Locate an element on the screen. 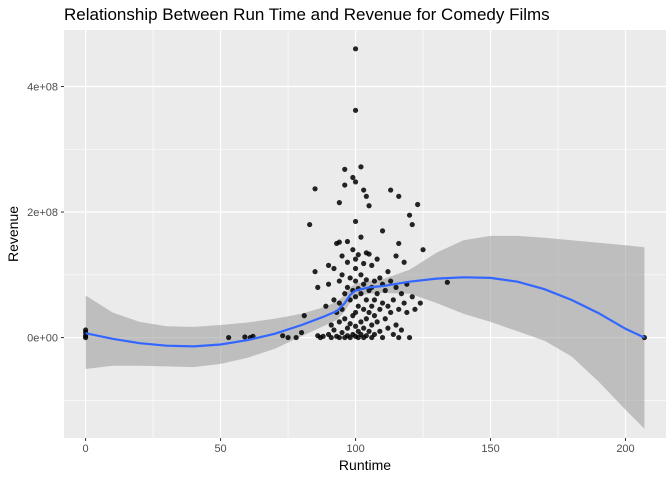  x-axis-ticks: 0 50 100 150 200 is located at coordinates (359, 446).